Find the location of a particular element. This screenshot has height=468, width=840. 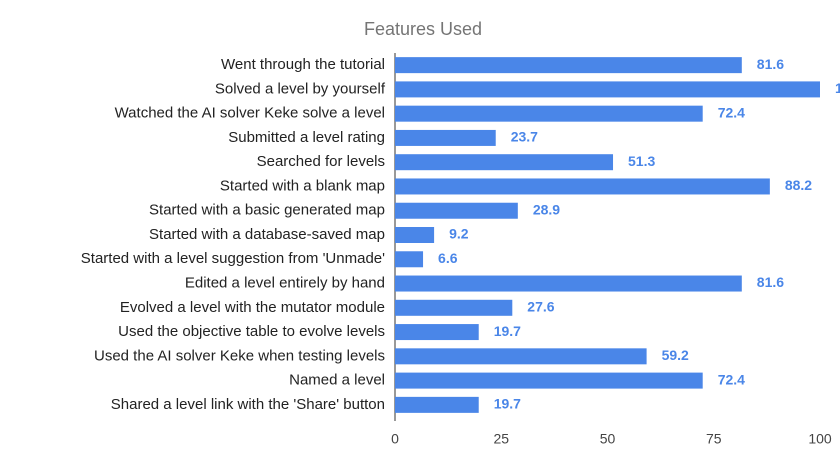

y-tick-label: Searched for levels is located at coordinates (321, 161).